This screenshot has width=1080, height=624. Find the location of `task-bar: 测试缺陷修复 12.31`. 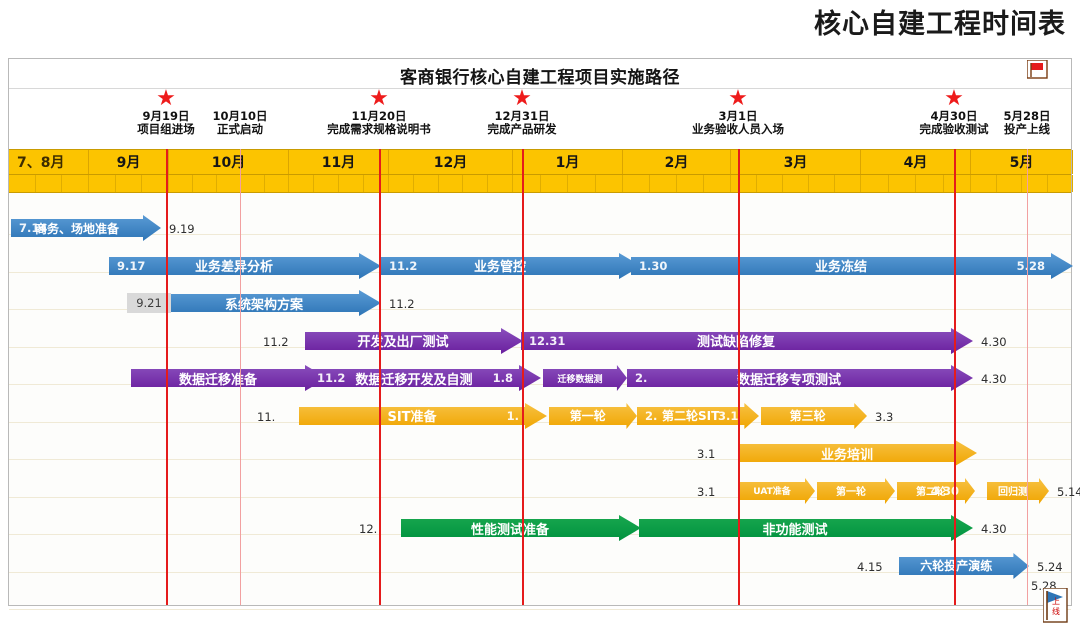

task-bar: 测试缺陷修复 12.31 is located at coordinates (747, 340).